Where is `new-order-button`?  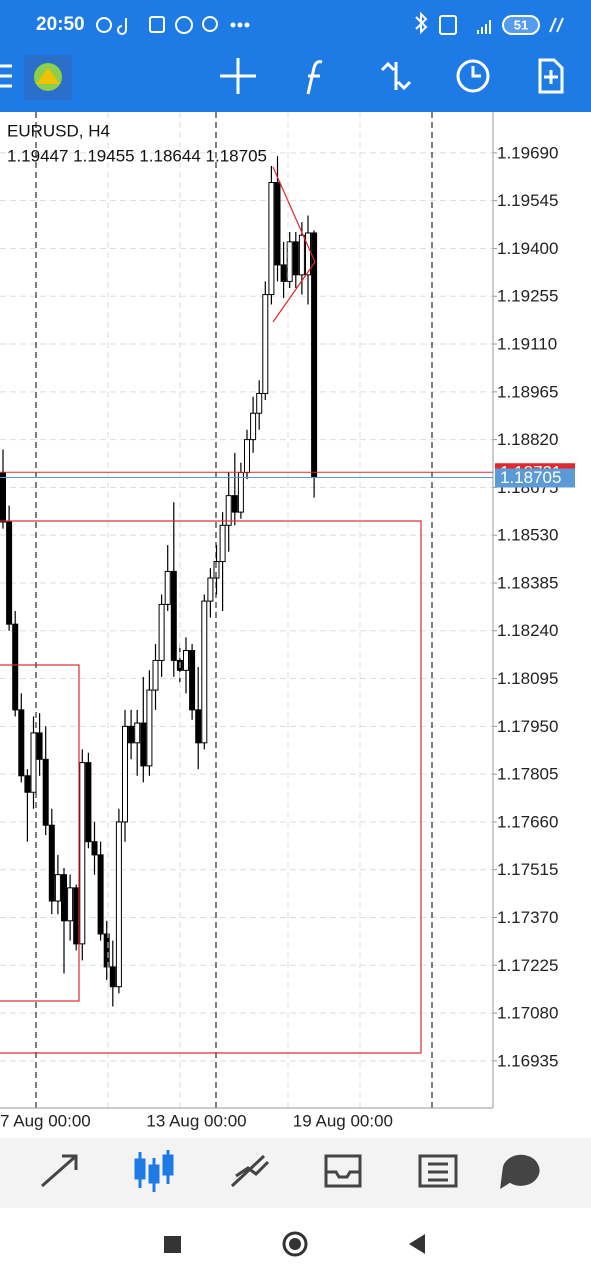
new-order-button is located at coordinates (551, 76).